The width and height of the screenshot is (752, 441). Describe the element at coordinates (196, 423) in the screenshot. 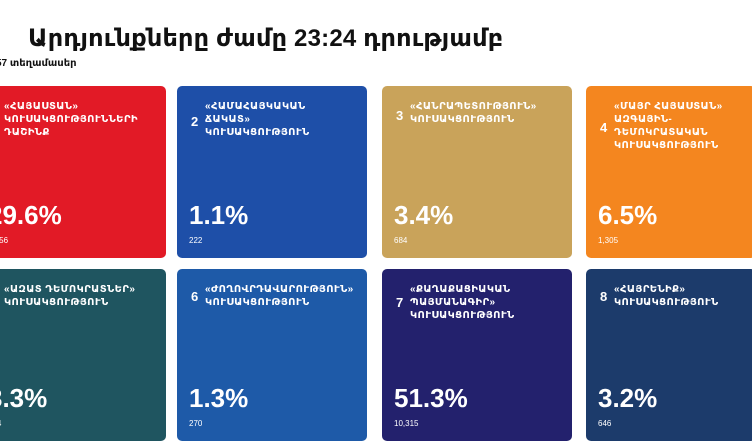

I see `vote-count: 270` at that location.